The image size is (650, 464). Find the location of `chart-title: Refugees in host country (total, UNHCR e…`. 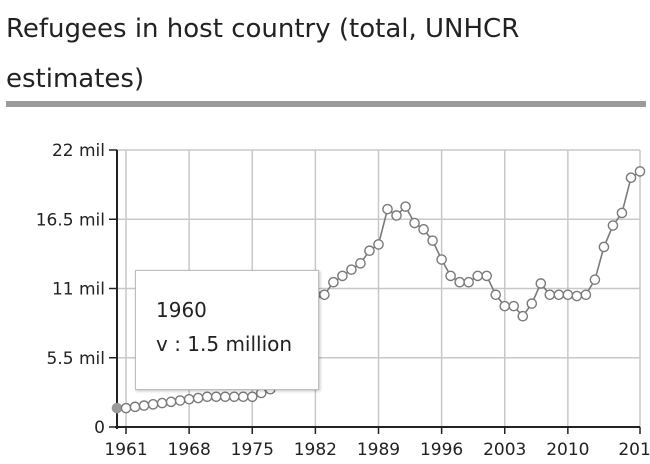

chart-title: Refugees in host country (total, UNHCR e… is located at coordinates (263, 54).